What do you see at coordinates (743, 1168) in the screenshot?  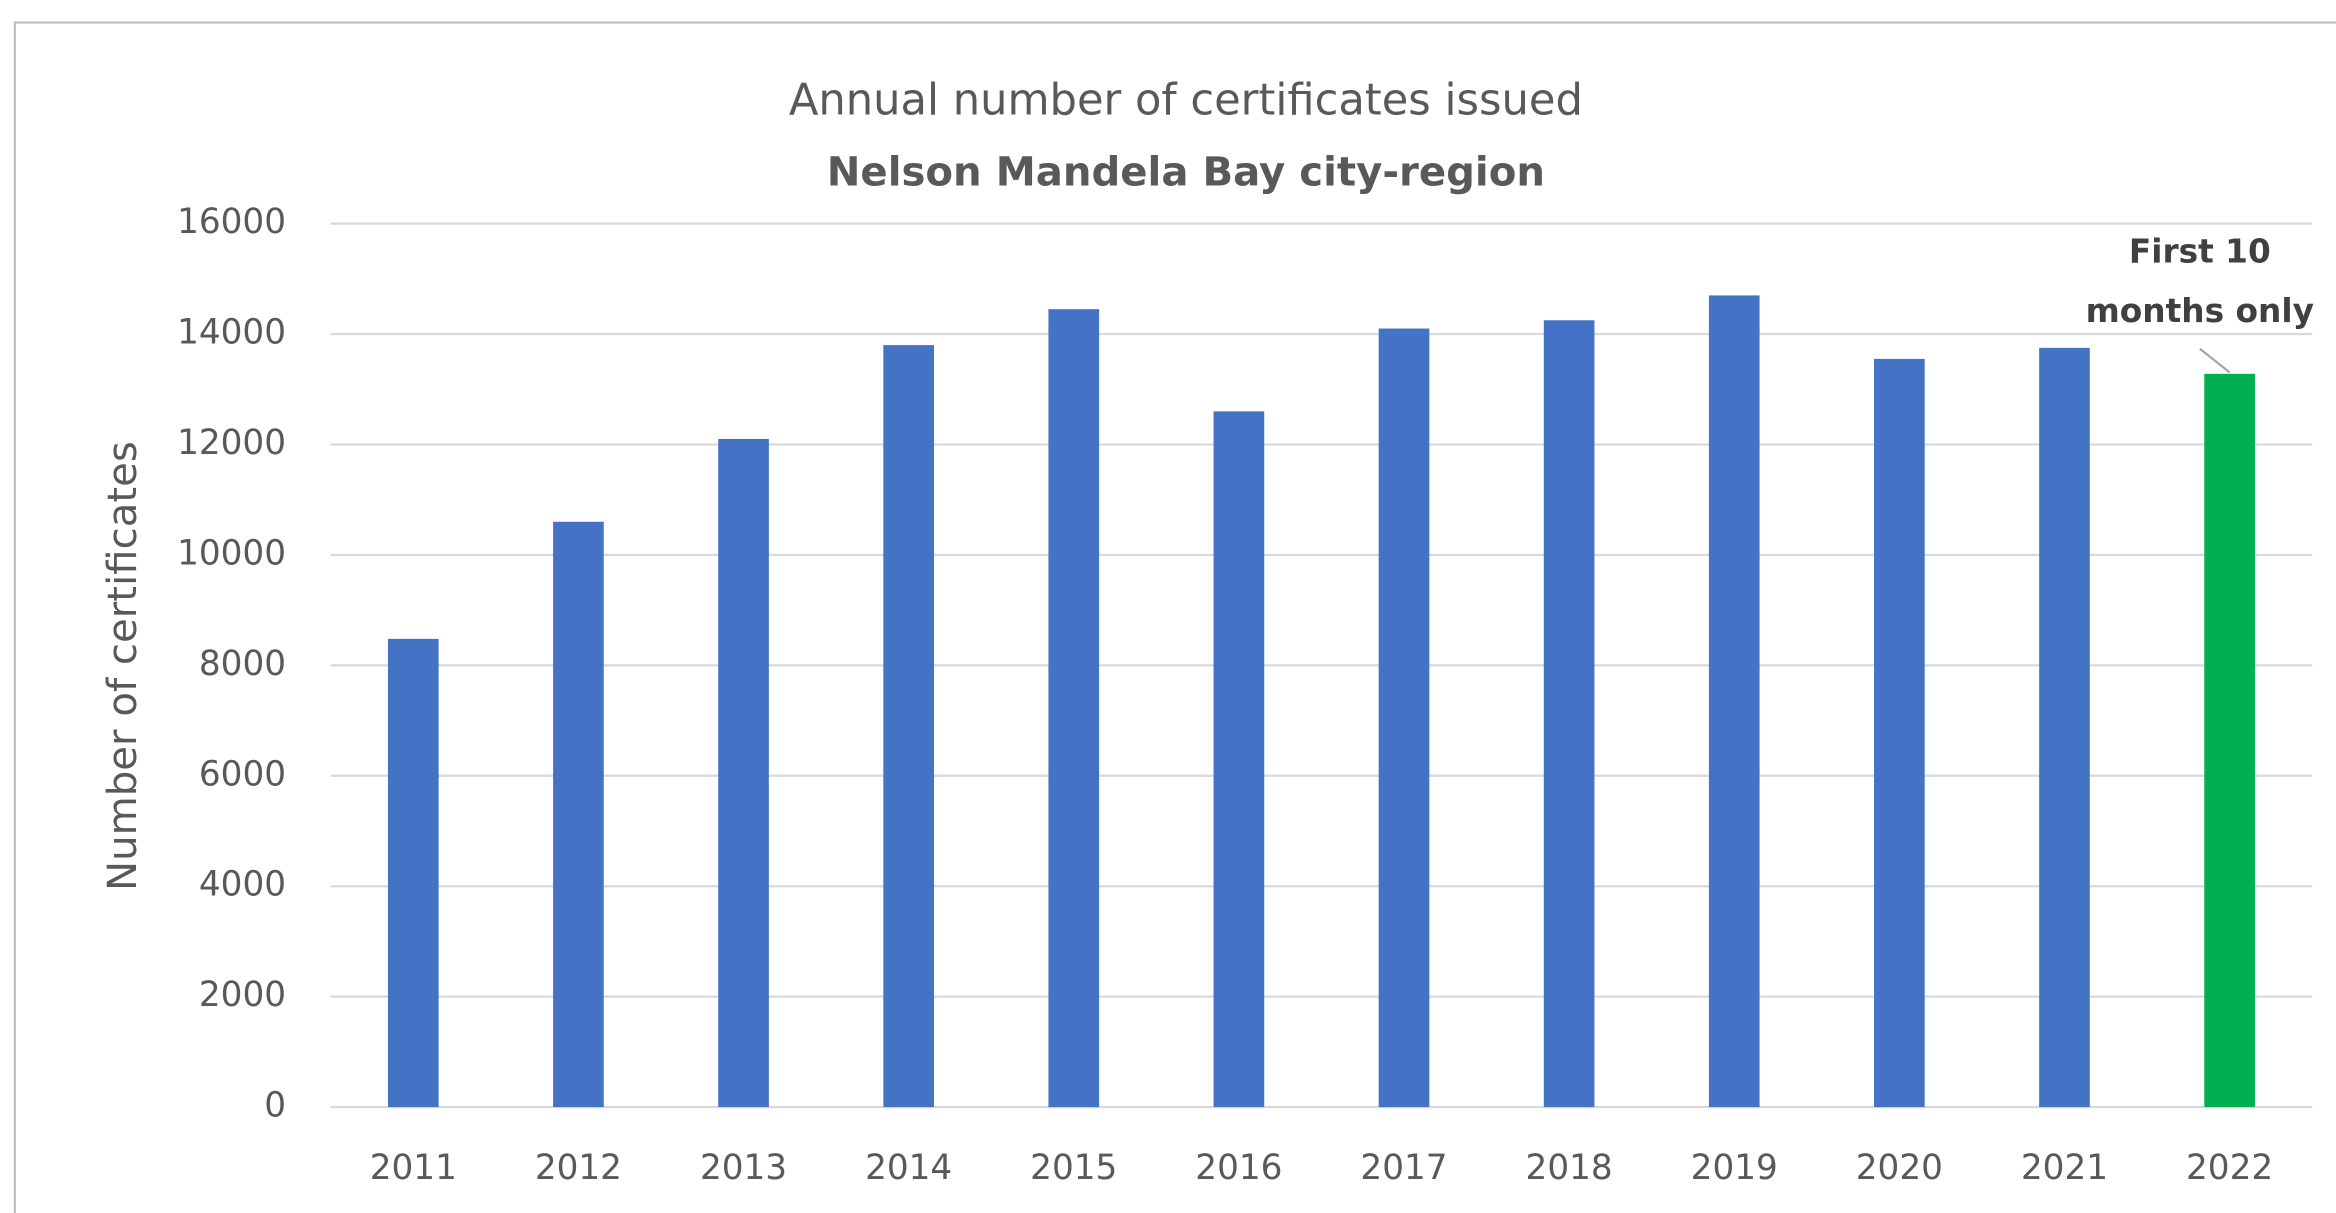 I see `x-tick-label: 2013` at bounding box center [743, 1168].